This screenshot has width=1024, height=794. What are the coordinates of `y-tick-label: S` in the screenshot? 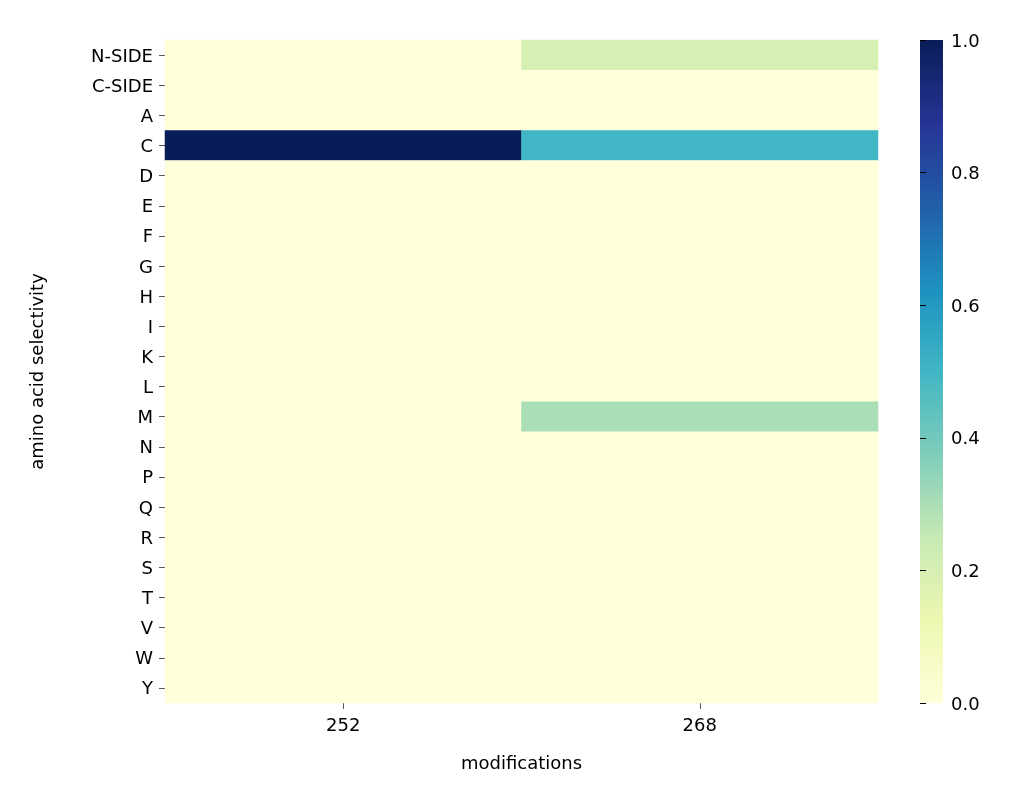 It's located at (147, 567).